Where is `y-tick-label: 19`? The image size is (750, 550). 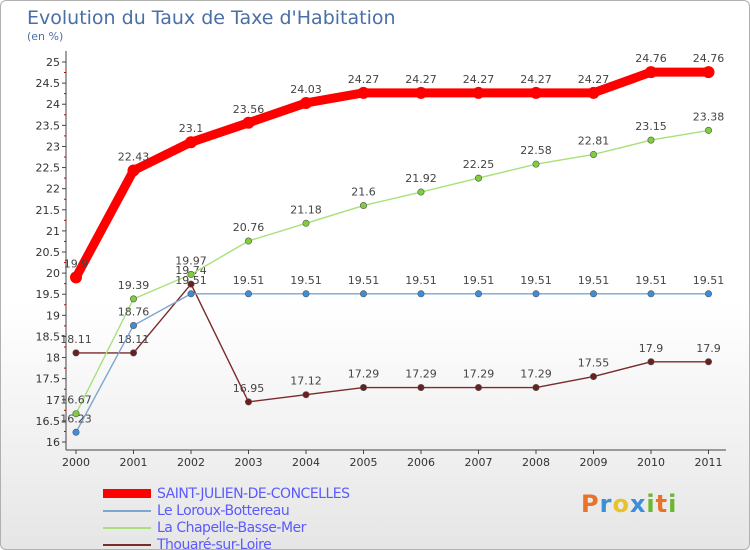
y-tick-label: 19 is located at coordinates (53, 315).